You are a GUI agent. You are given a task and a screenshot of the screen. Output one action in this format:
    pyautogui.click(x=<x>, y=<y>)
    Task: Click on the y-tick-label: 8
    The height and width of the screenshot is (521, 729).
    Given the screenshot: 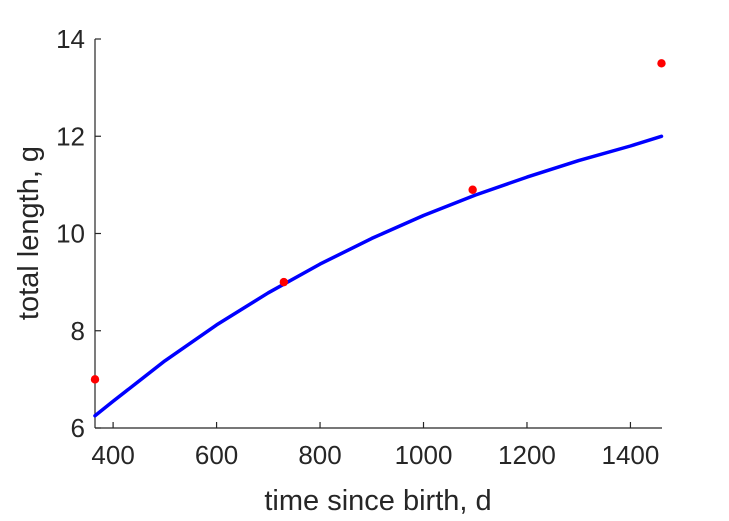 What is the action you would take?
    pyautogui.click(x=78, y=331)
    